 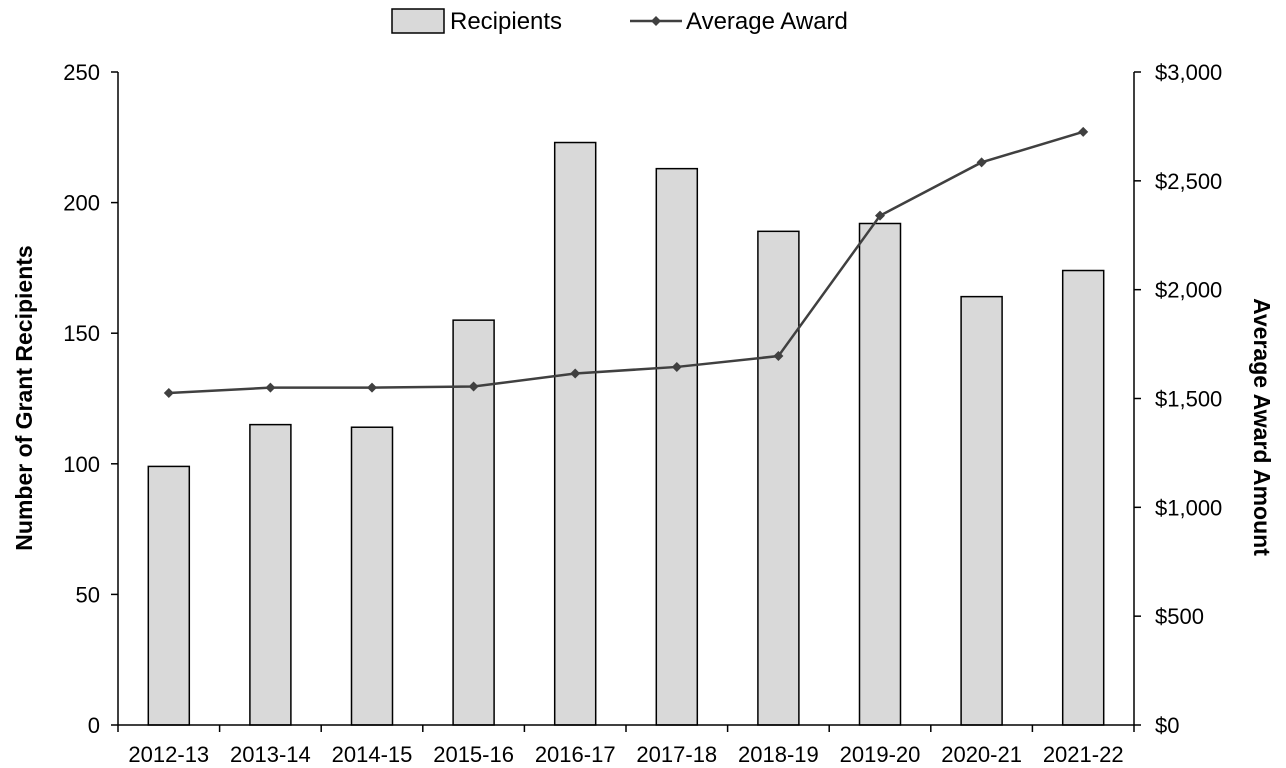 I want to click on legend-swatch-recipients, so click(x=418, y=21).